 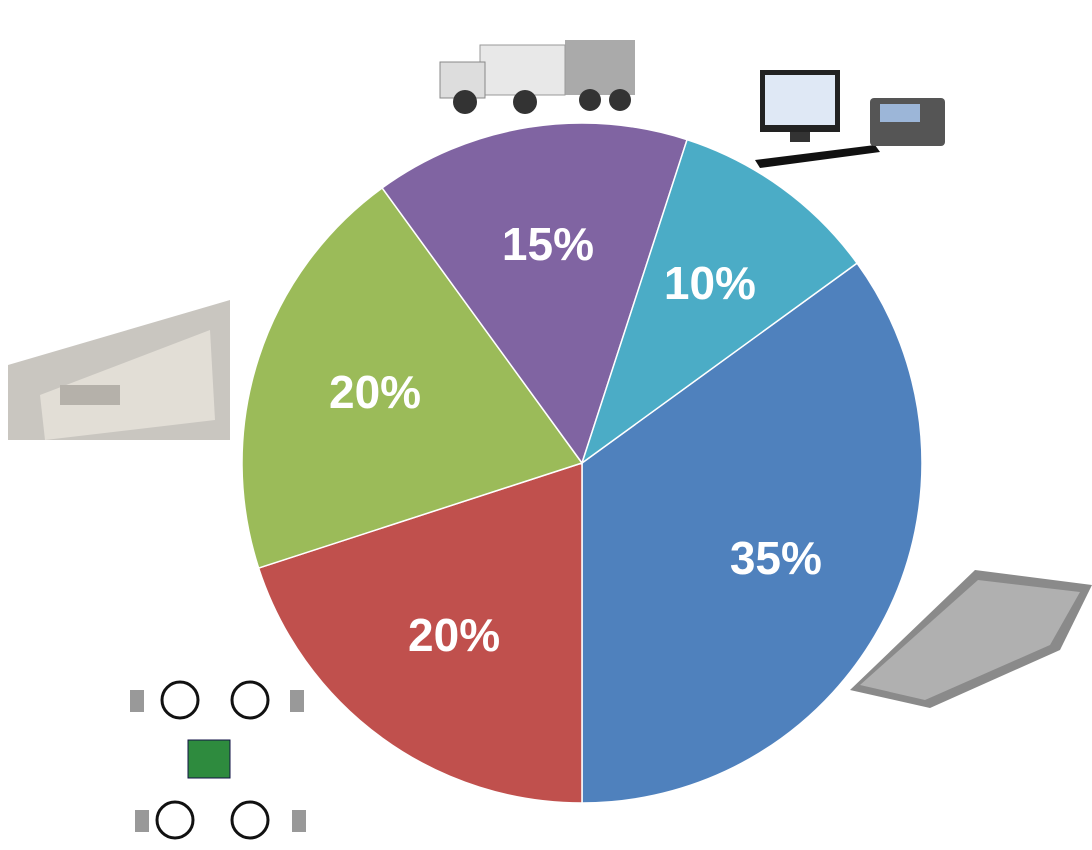 I want to click on platform-top, so click(x=970, y=640).